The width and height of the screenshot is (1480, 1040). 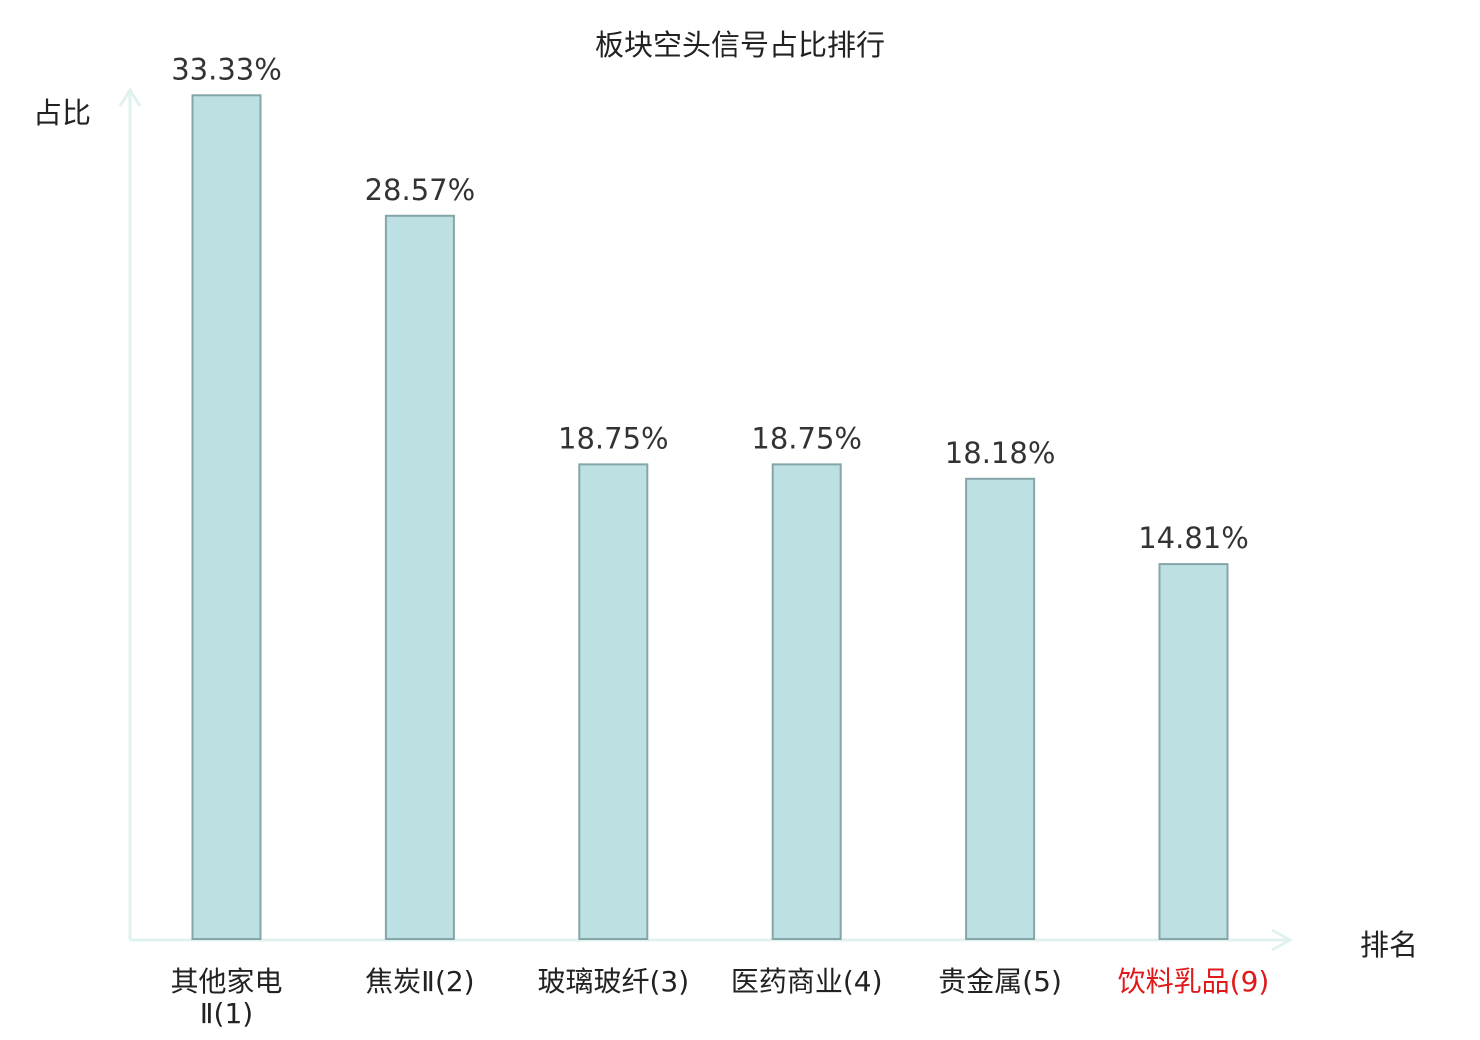 I want to click on y-axis-arrow, so click(x=130, y=97).